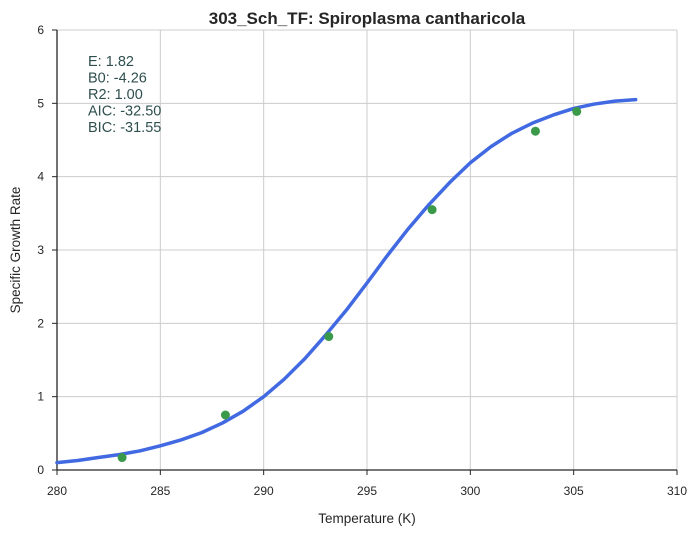 Image resolution: width=698 pixels, height=533 pixels. What do you see at coordinates (111, 62) in the screenshot?
I see `stat-line: E: 1.82` at bounding box center [111, 62].